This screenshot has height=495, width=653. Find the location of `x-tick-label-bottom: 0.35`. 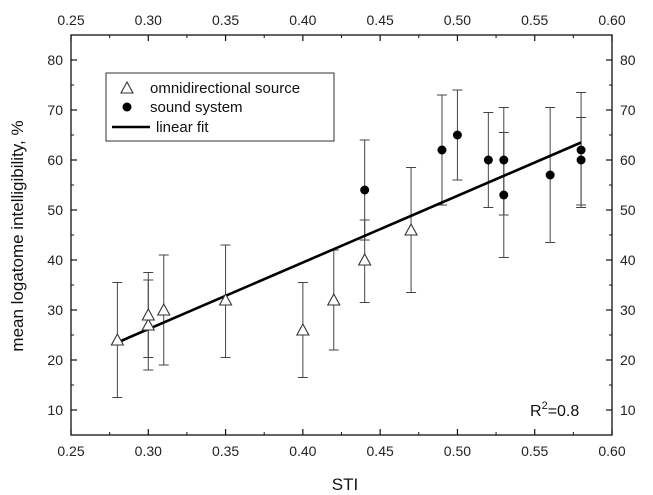

x-tick-label-bottom: 0.35 is located at coordinates (225, 451).